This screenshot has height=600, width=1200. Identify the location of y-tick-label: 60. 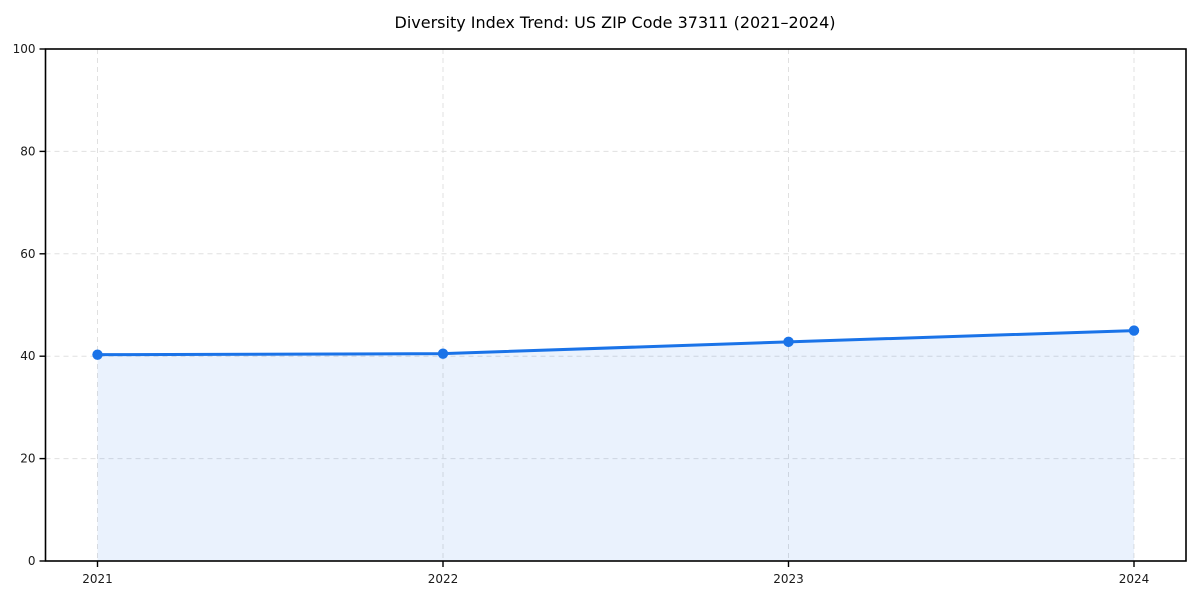
(27, 254).